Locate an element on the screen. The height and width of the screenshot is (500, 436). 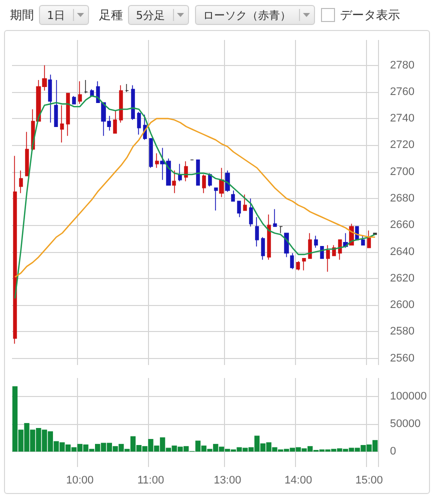
y-tick-label: 2740 is located at coordinates (402, 118).